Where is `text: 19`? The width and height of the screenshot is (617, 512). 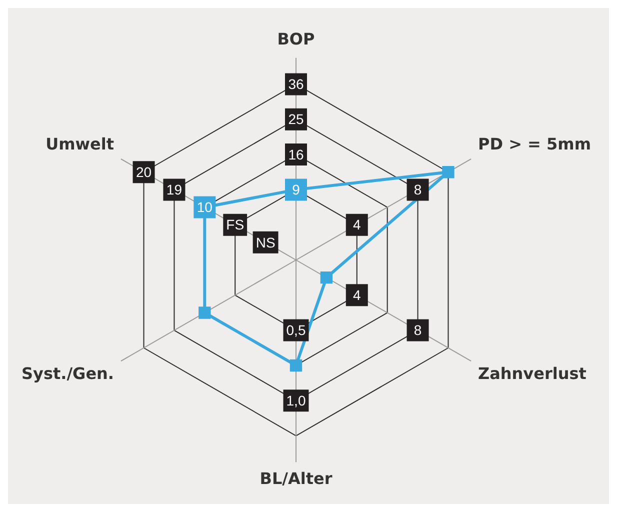 text: 19 is located at coordinates (174, 190).